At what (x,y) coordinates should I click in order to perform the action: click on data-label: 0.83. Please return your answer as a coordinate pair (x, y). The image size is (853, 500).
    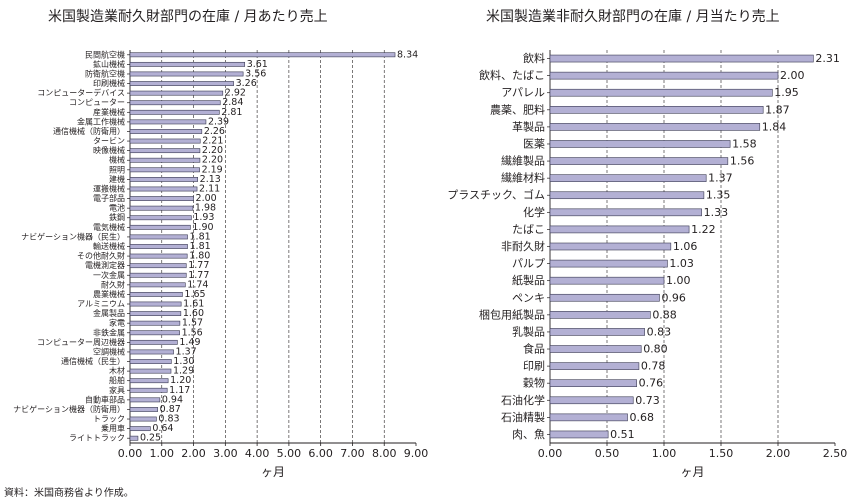
    Looking at the image, I should click on (168, 419).